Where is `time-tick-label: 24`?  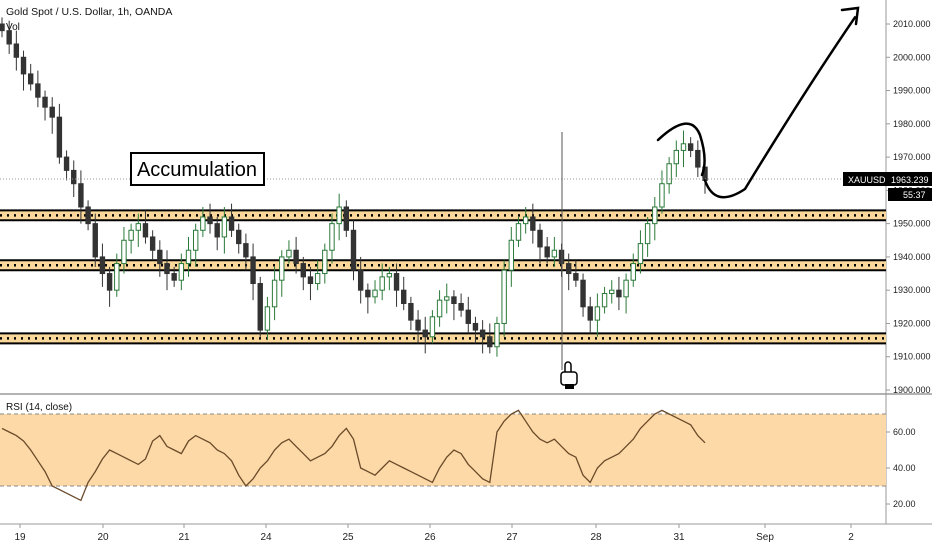
time-tick-label: 24 is located at coordinates (266, 537).